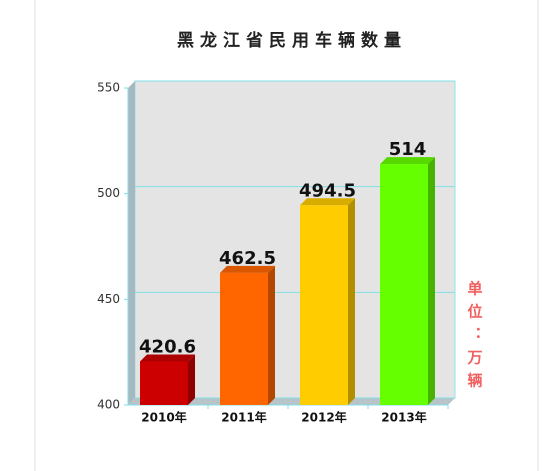 The height and width of the screenshot is (471, 554). I want to click on left-wall, so click(131, 243).